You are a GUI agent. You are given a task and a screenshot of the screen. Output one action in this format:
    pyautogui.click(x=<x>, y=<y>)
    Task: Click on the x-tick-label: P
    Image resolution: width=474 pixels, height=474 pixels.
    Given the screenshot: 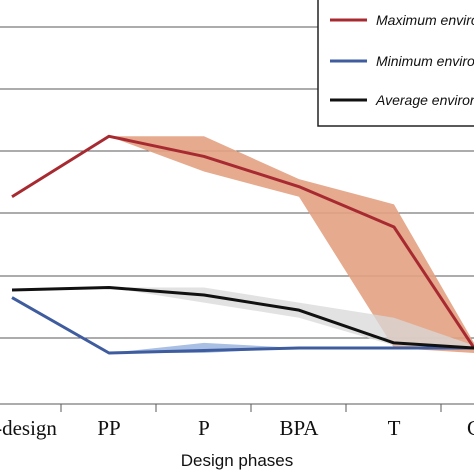 What is the action you would take?
    pyautogui.click(x=204, y=428)
    